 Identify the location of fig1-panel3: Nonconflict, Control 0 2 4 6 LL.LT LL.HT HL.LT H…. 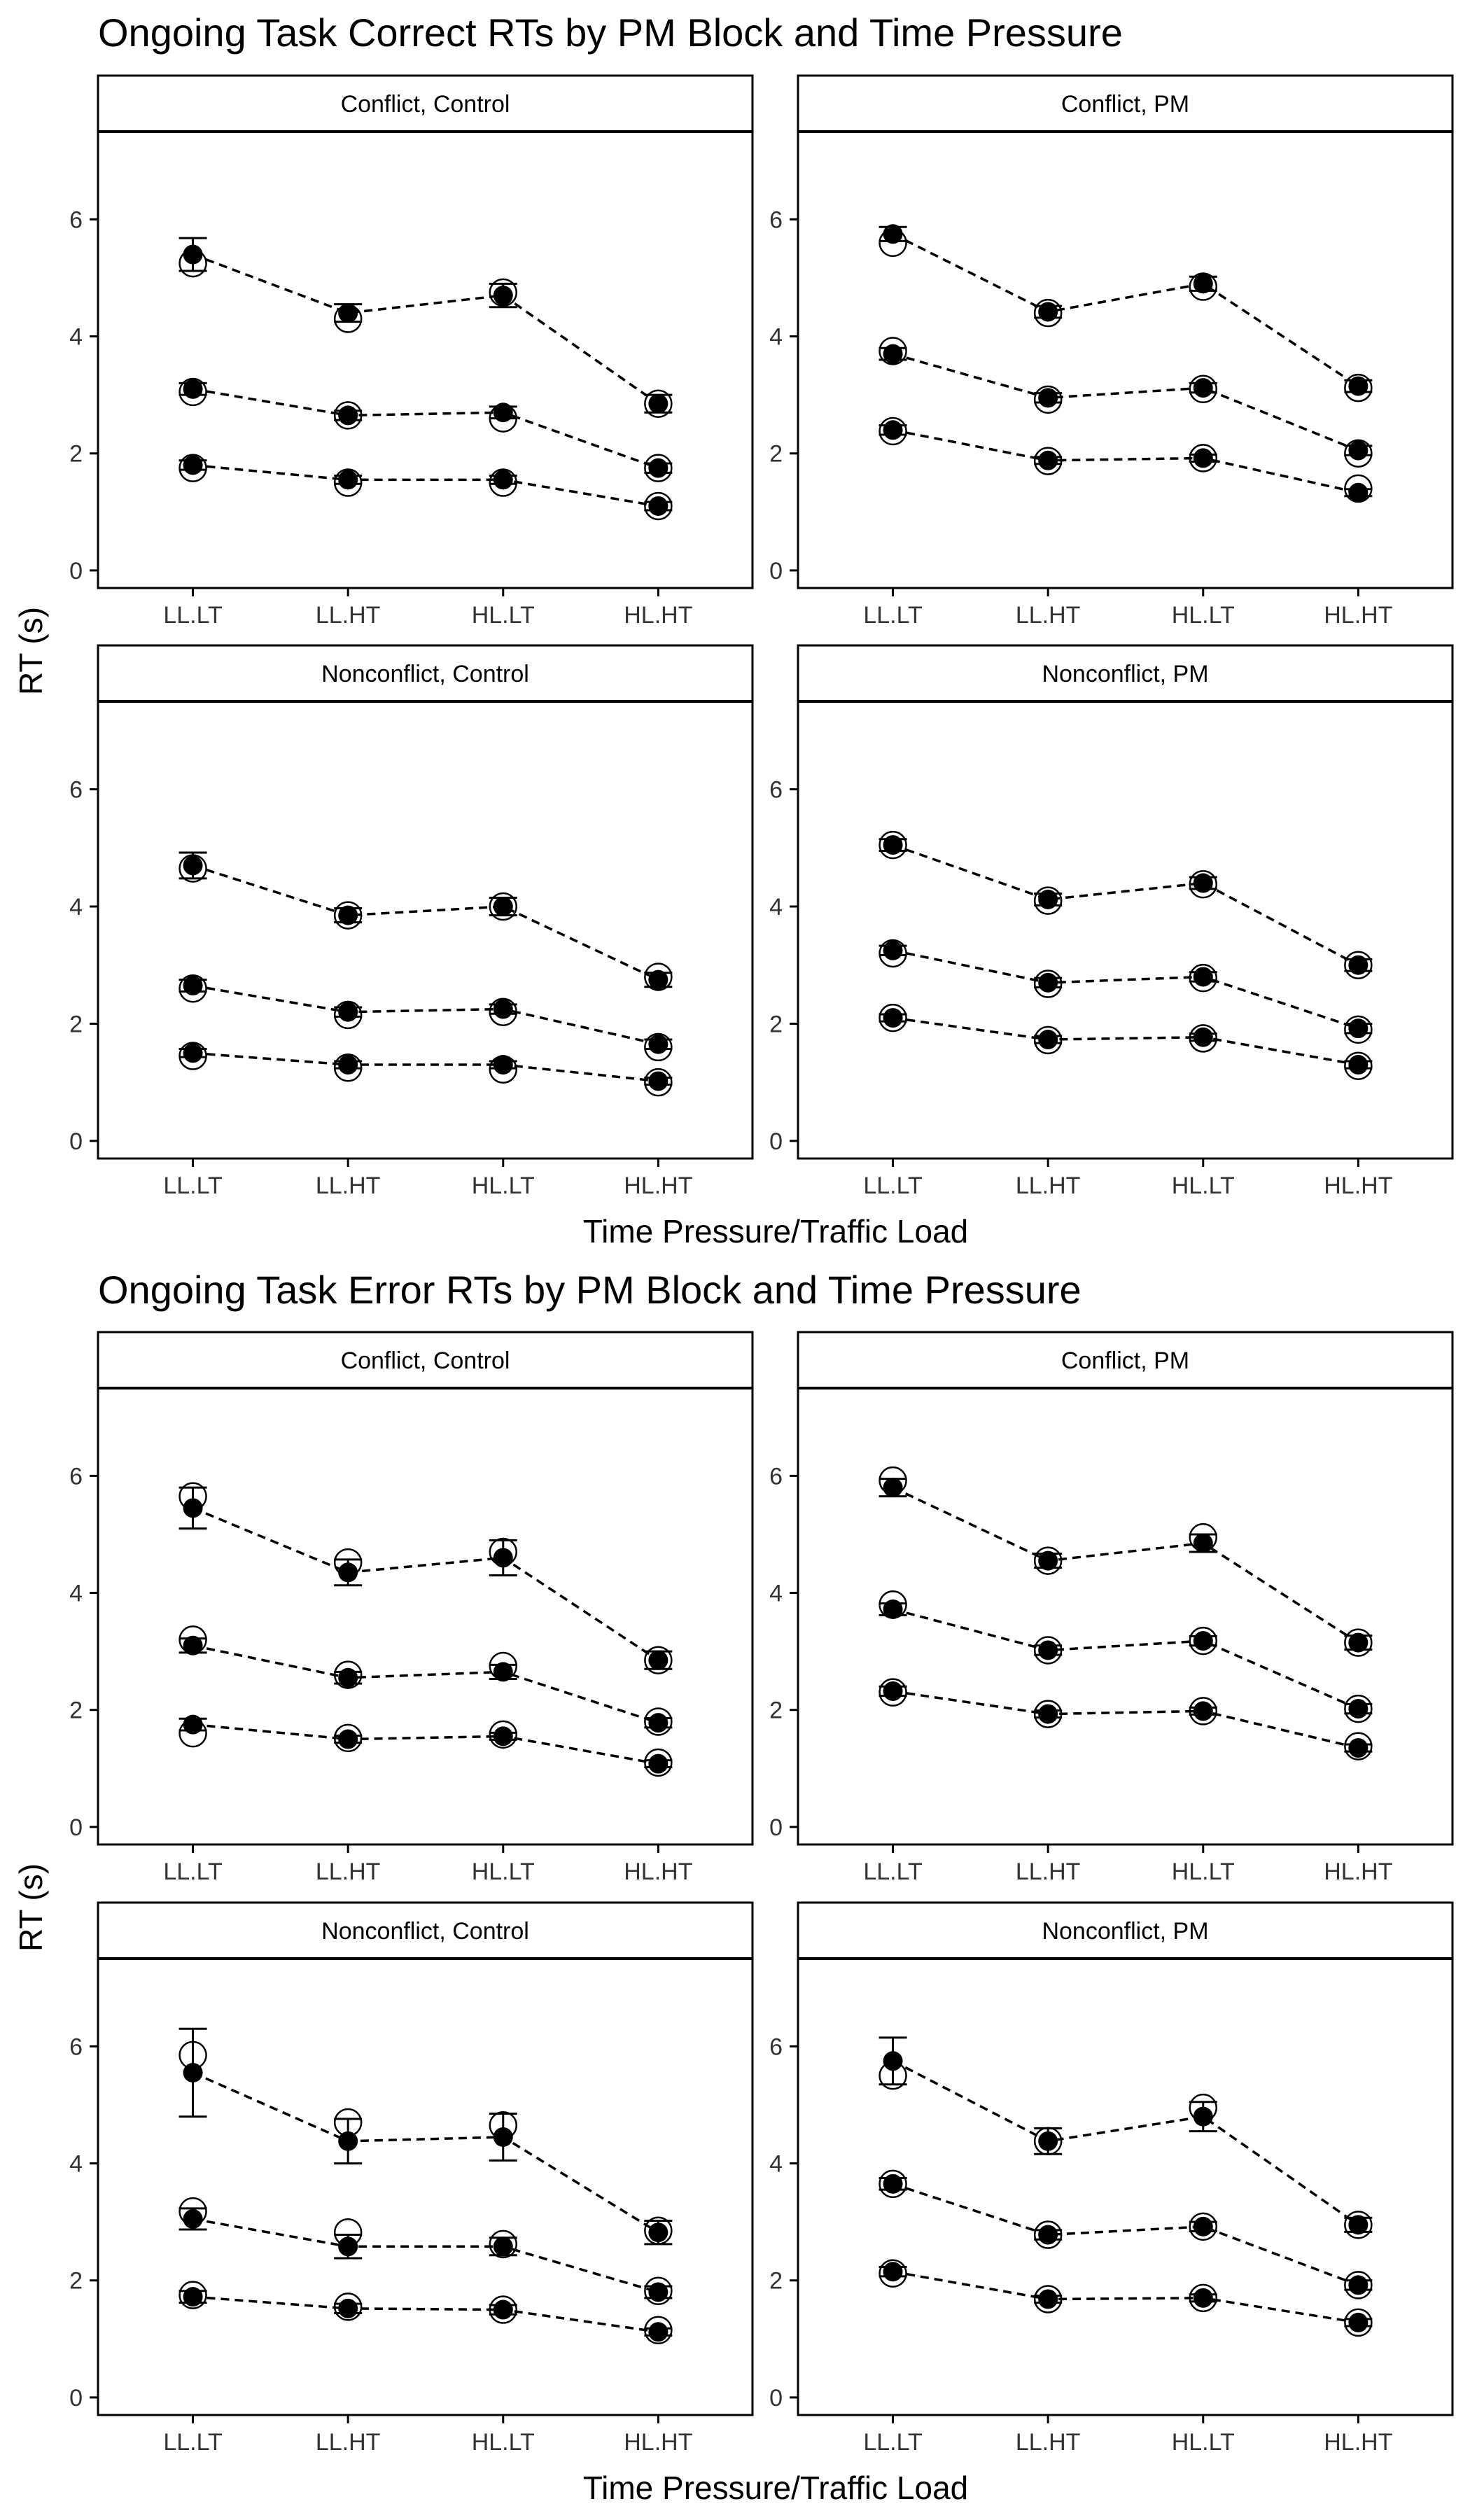
(411, 921).